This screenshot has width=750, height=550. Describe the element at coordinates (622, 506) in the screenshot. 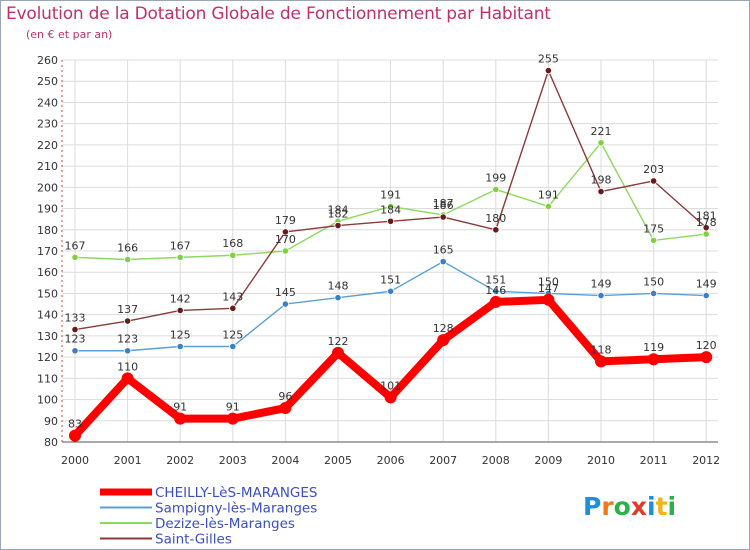

I see `logo-letter: o` at that location.